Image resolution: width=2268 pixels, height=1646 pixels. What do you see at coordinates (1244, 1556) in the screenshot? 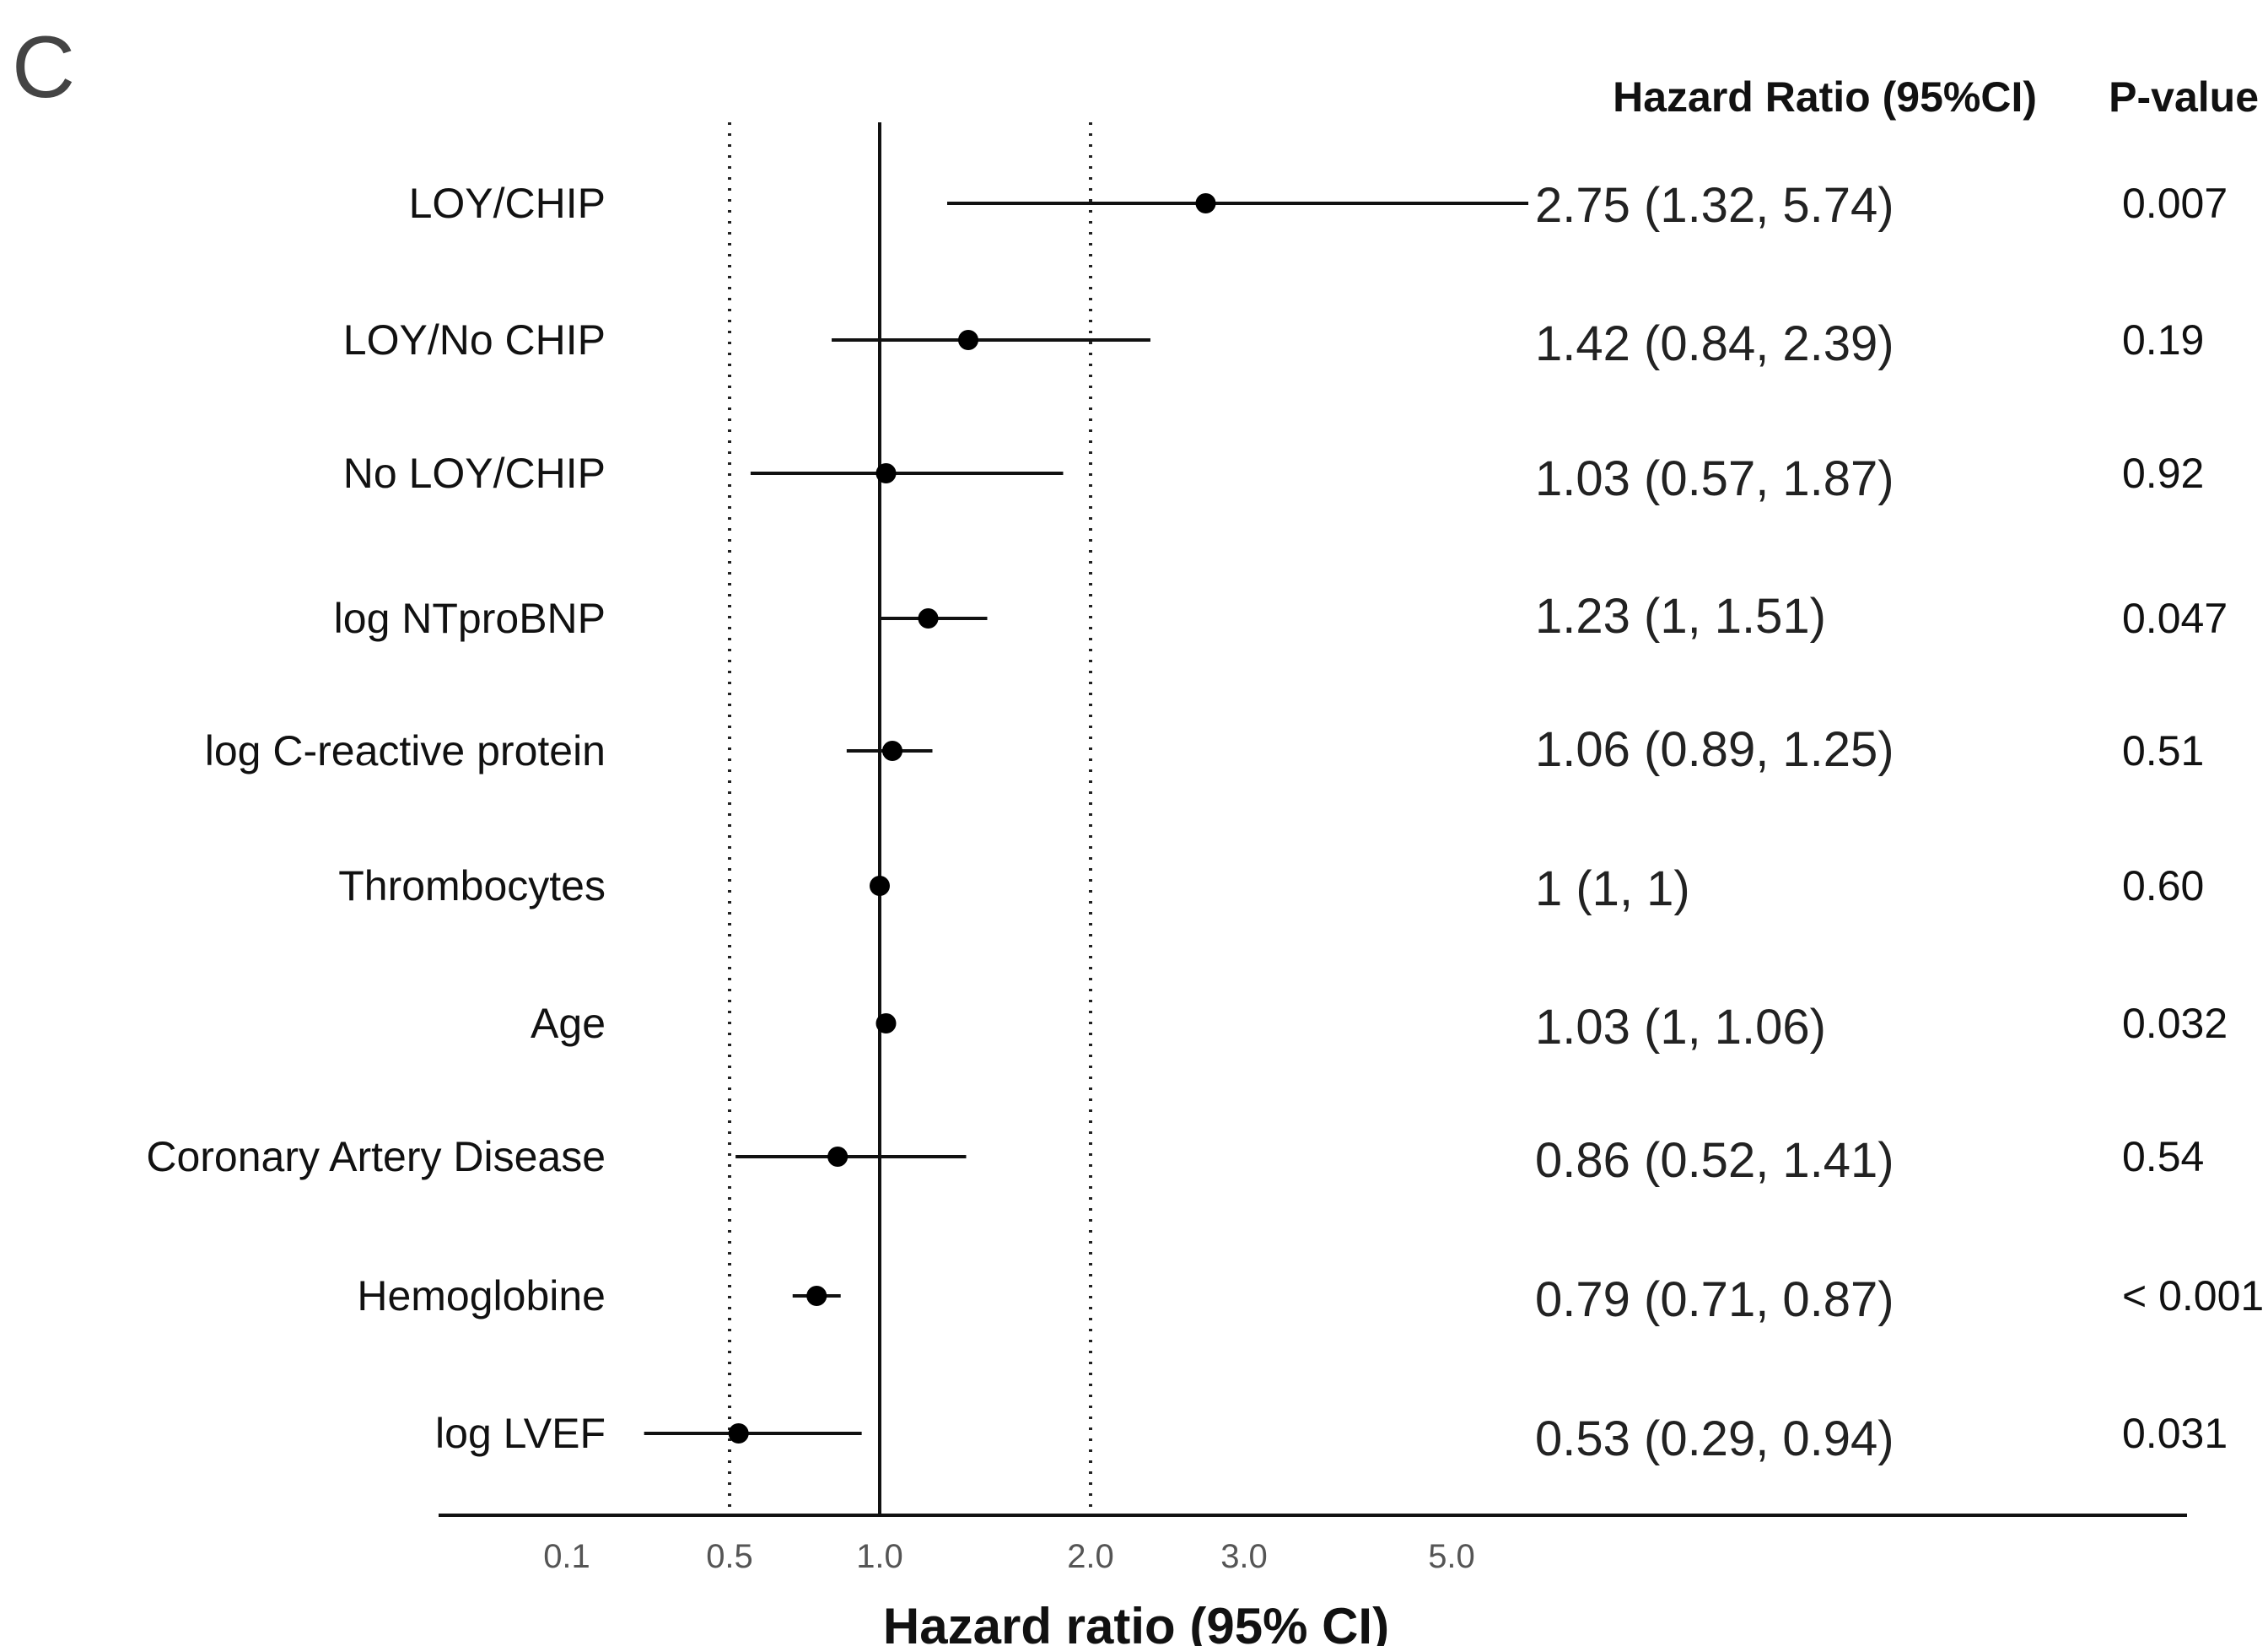
I see `x-tick-label: 3.0` at bounding box center [1244, 1556].